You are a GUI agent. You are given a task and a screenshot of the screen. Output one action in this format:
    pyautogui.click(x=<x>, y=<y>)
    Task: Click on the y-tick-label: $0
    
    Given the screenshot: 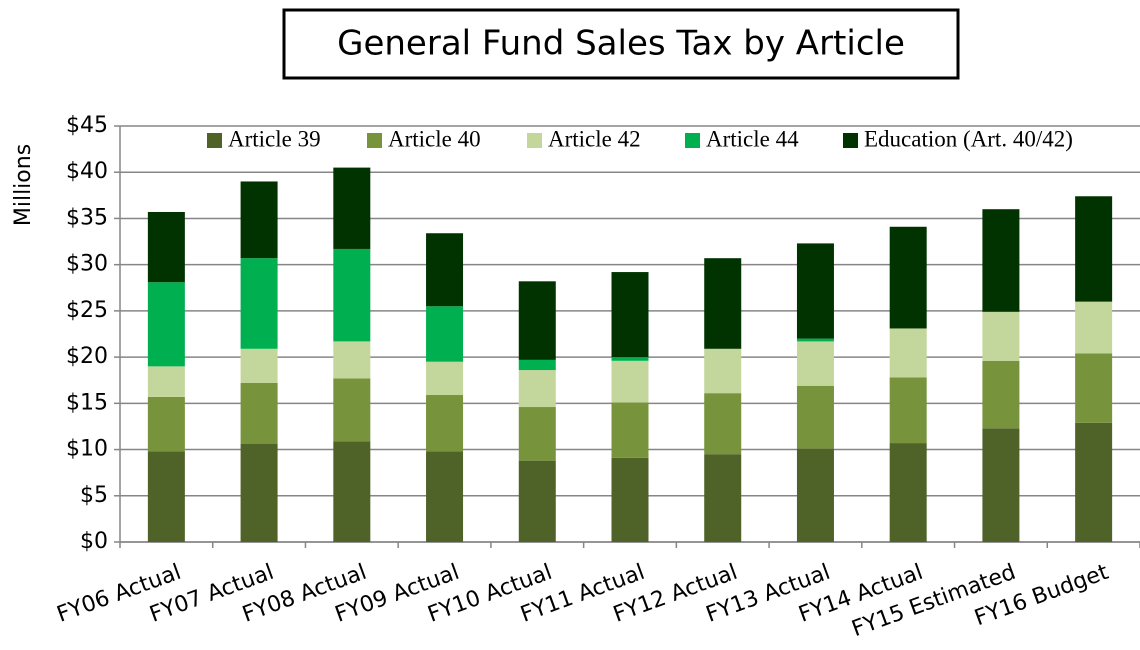 What is the action you would take?
    pyautogui.click(x=94, y=541)
    